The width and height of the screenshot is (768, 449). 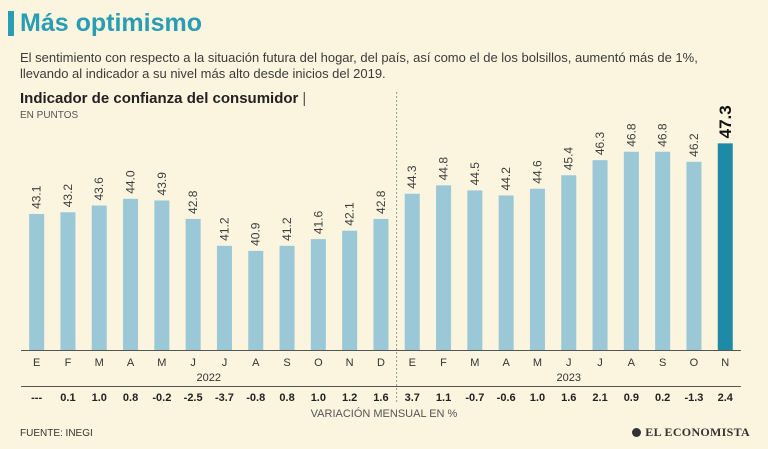 What do you see at coordinates (36, 398) in the screenshot?
I see `variation-value: ---` at bounding box center [36, 398].